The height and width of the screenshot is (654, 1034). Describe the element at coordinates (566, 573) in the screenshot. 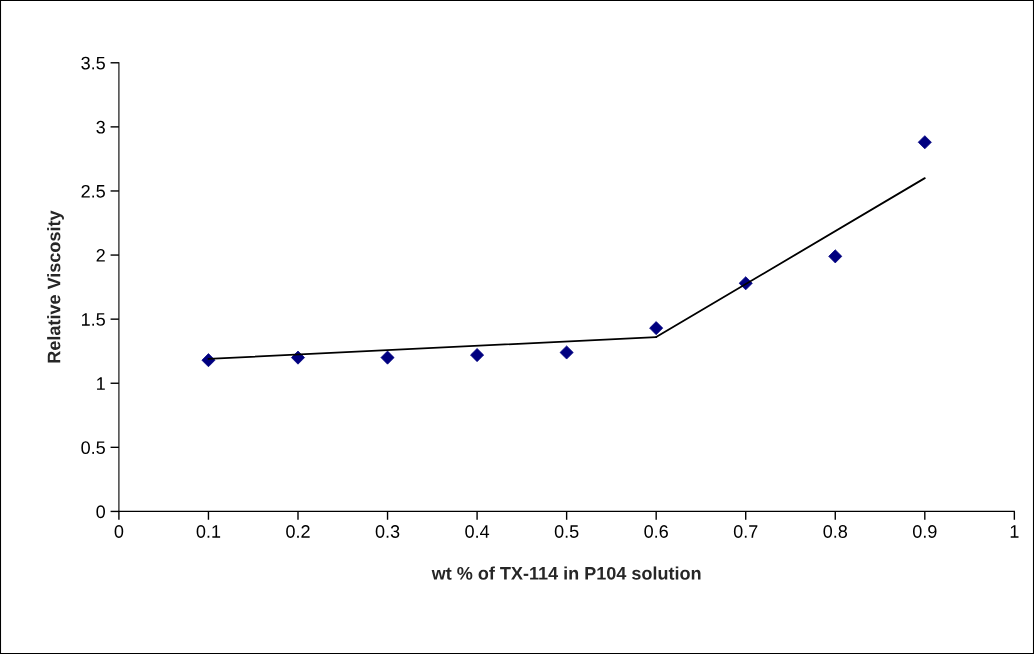

I see `x-axis-title: wt % of TX-114 in P104 solution` at that location.